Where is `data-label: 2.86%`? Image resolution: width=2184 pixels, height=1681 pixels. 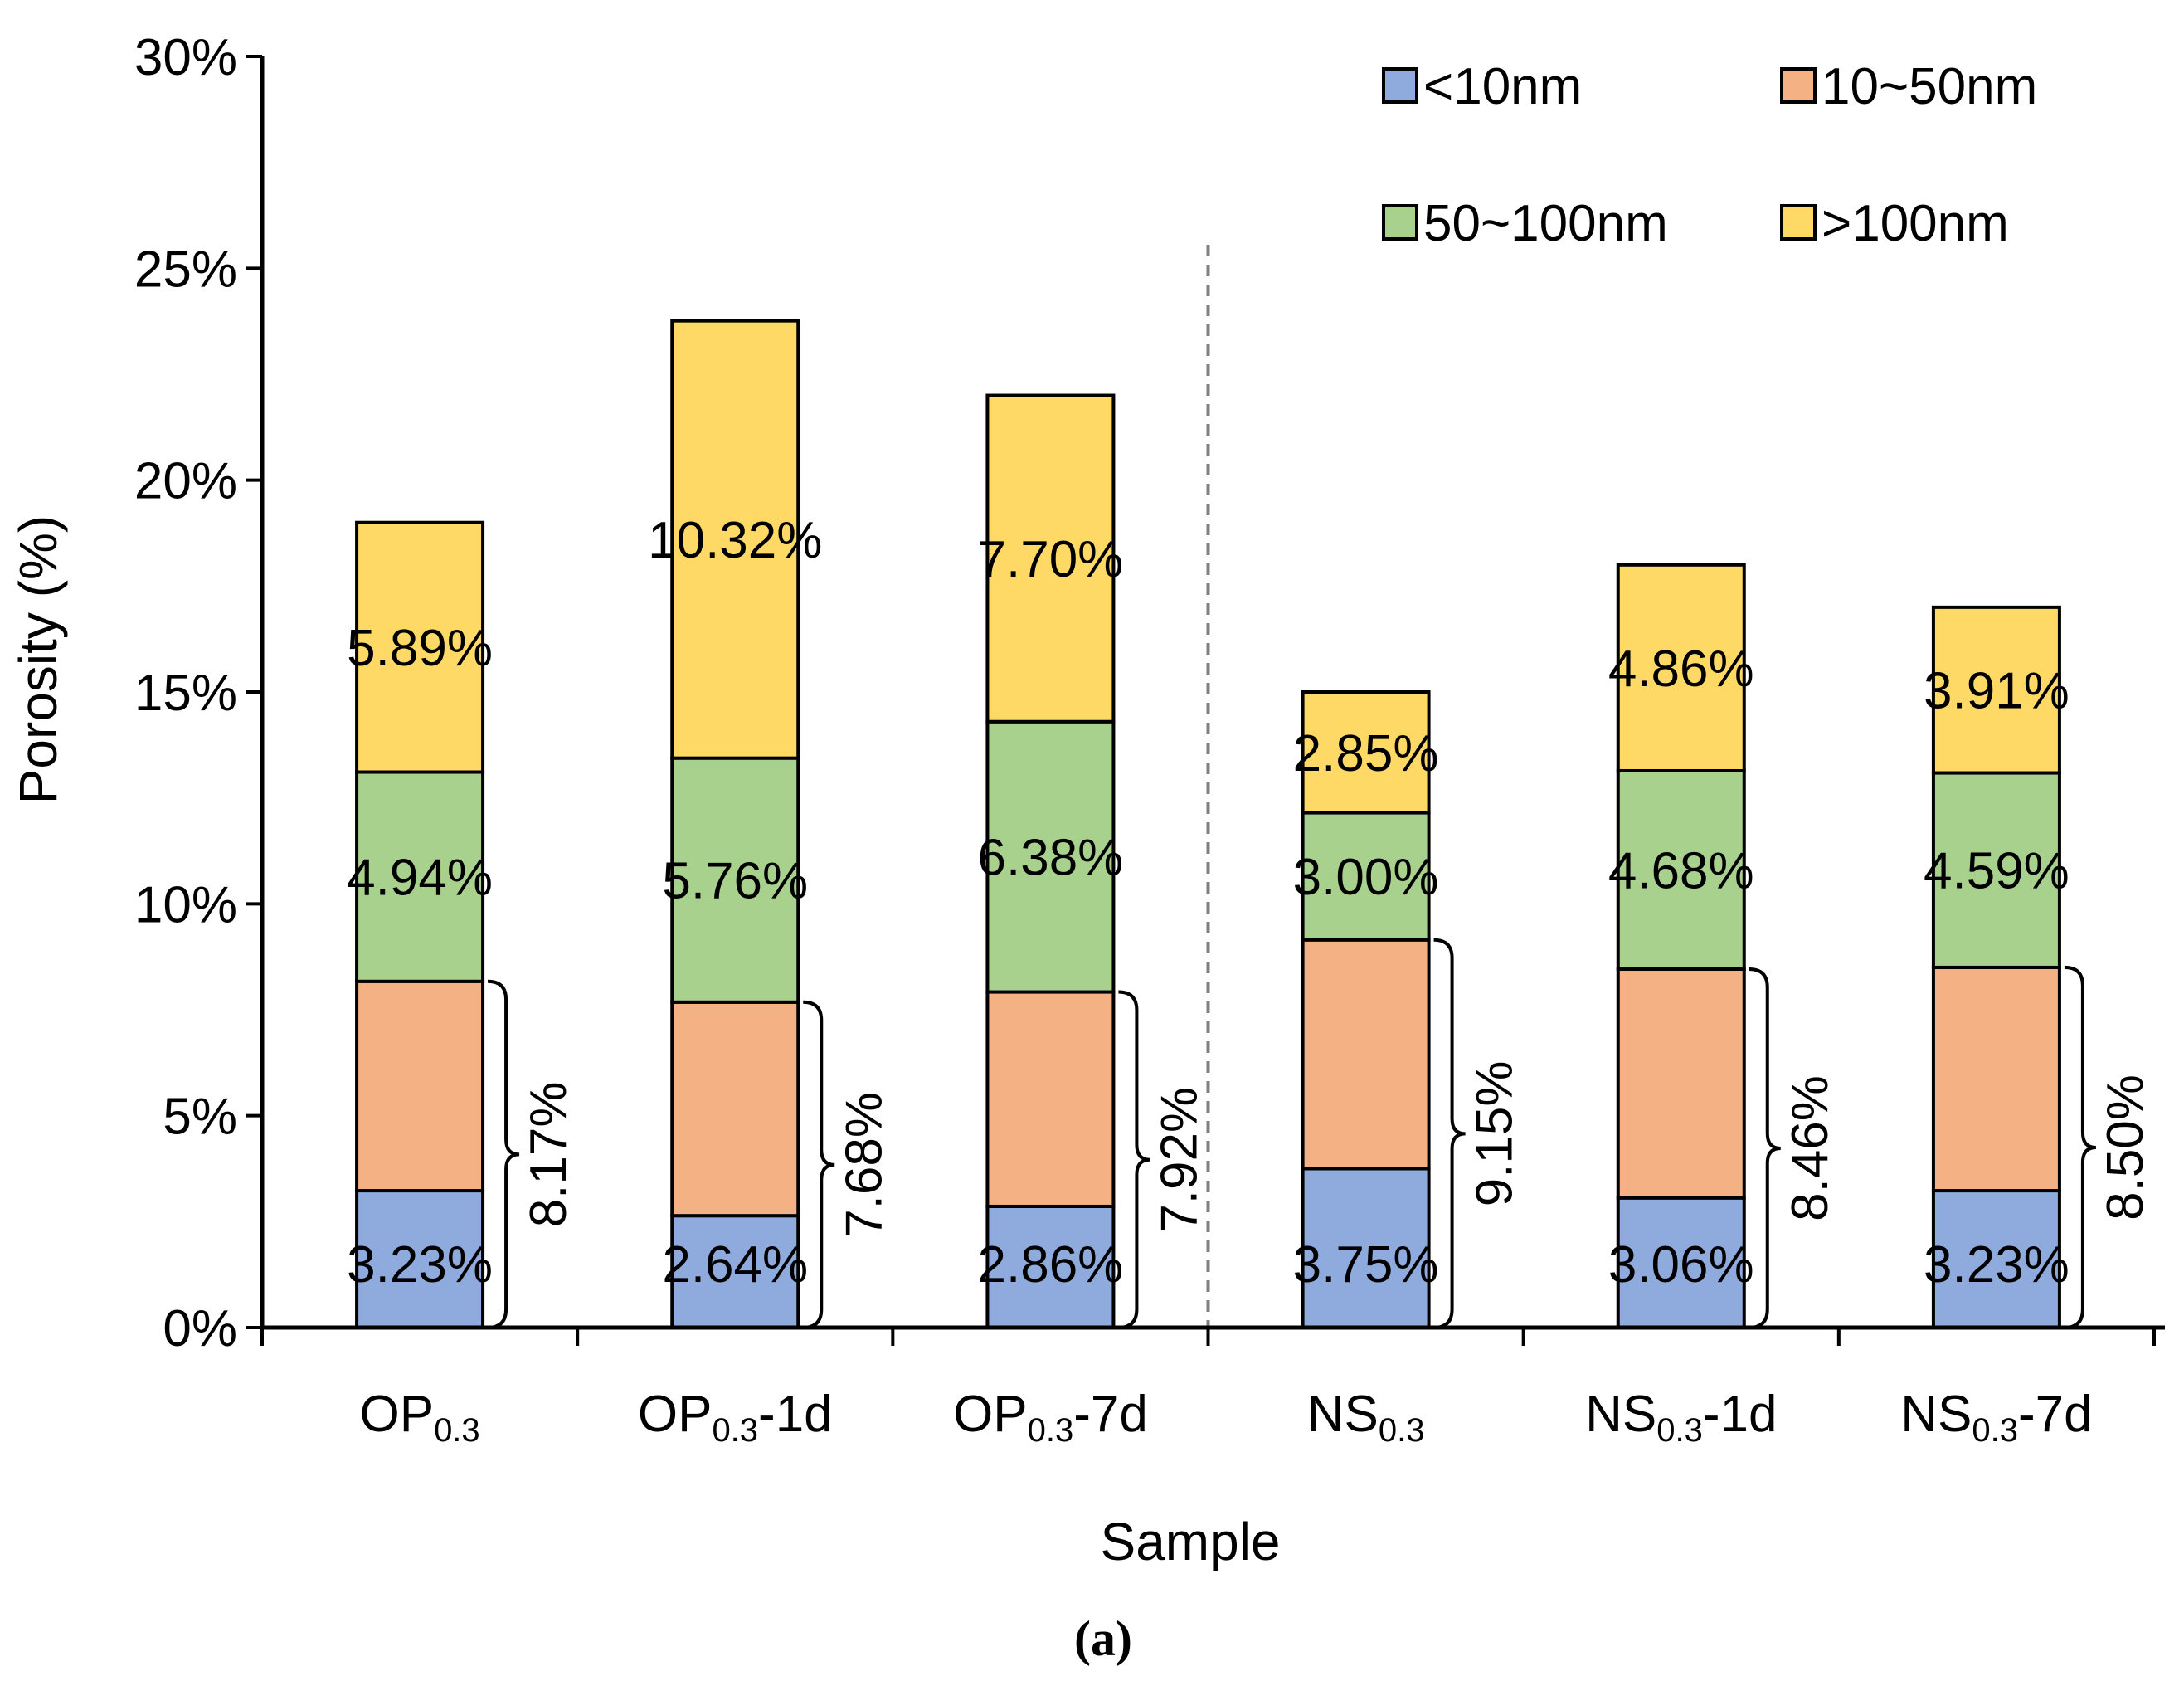 data-label: 2.86% is located at coordinates (1051, 1265).